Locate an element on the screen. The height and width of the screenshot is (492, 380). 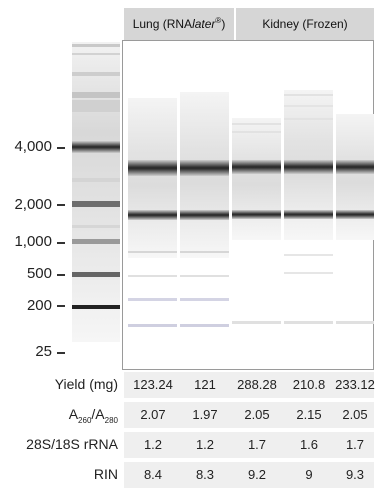
row-bg-ratio is located at coordinates (249, 415).